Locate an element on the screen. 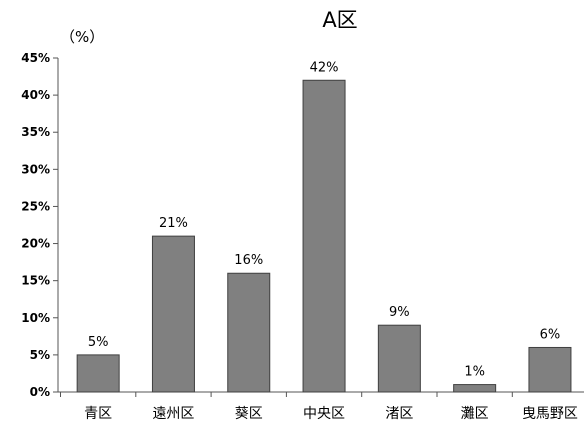 This screenshot has height=425, width=584. y-tick-label: 0% is located at coordinates (40, 392).